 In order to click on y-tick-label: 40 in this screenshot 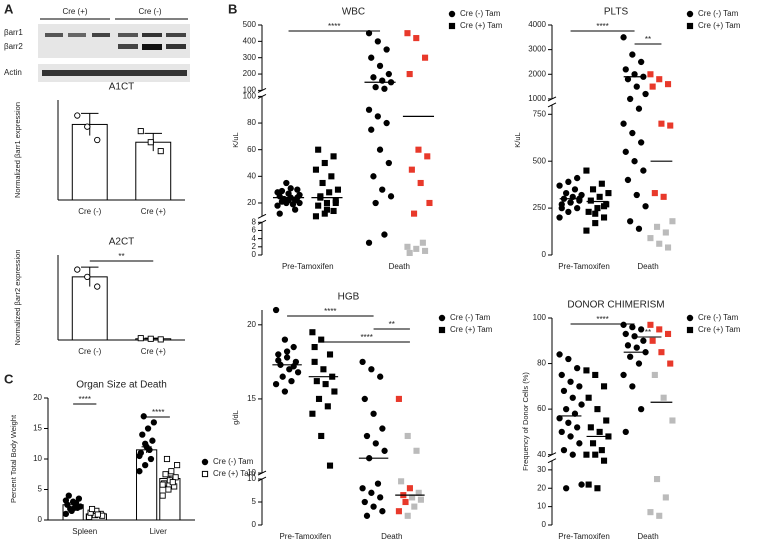, I will do `click(251, 175)`.